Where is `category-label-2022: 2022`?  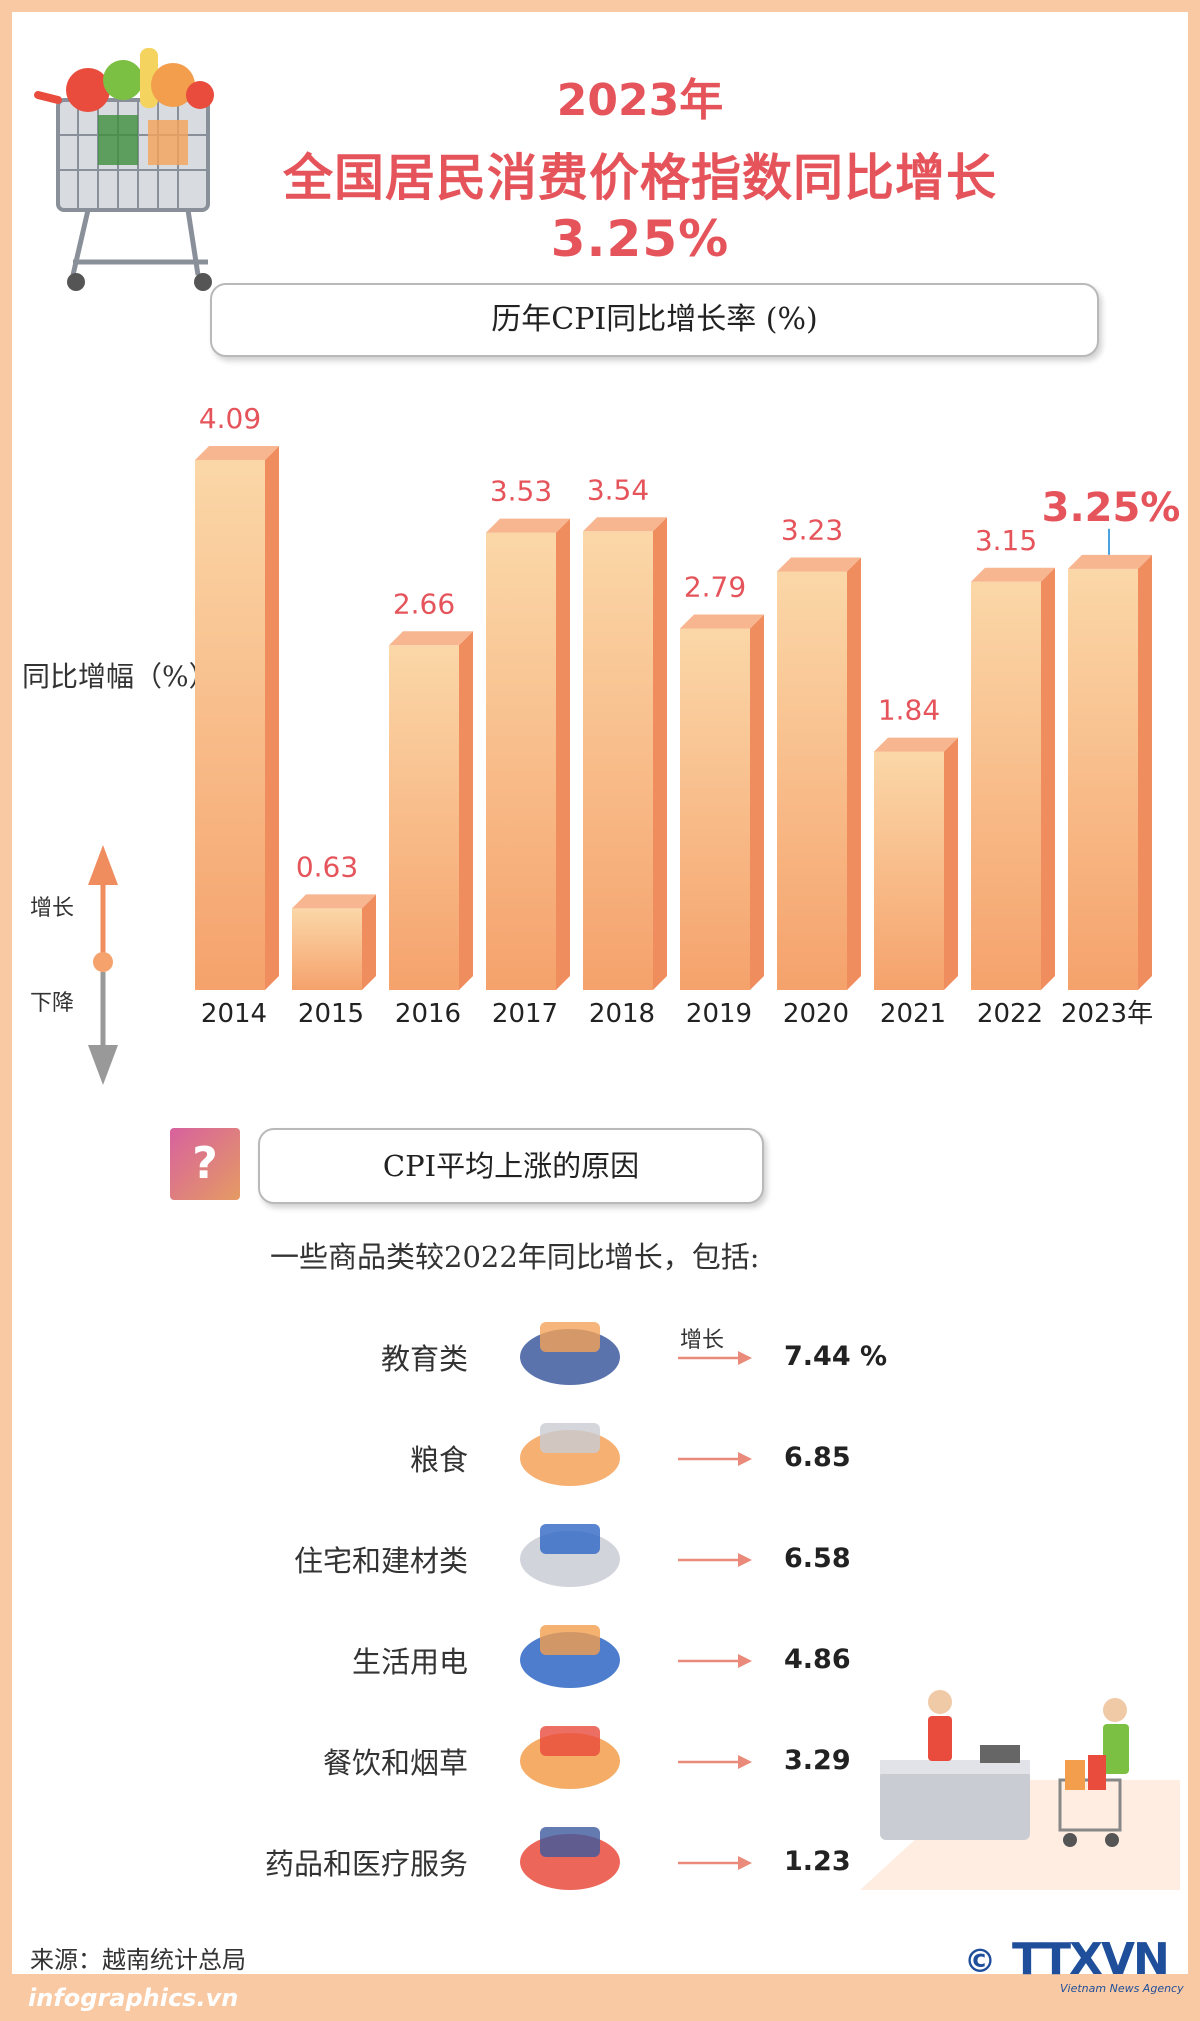
category-label-2022: 2022 is located at coordinates (1010, 1014).